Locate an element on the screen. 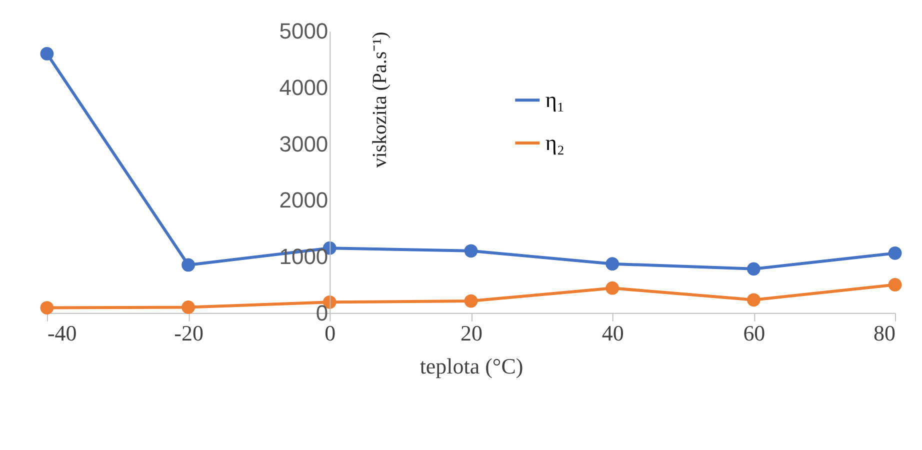  y-tick-label: 0 is located at coordinates (322, 313).